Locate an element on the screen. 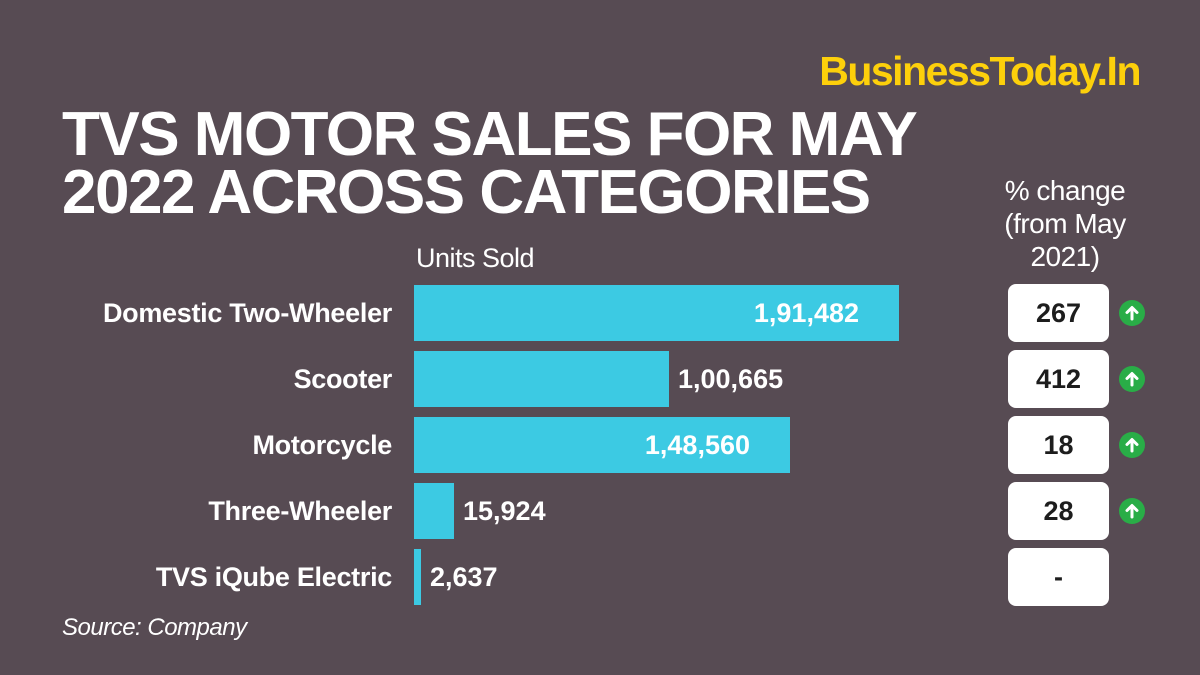  pct-change-box: 18 is located at coordinates (1058, 445).